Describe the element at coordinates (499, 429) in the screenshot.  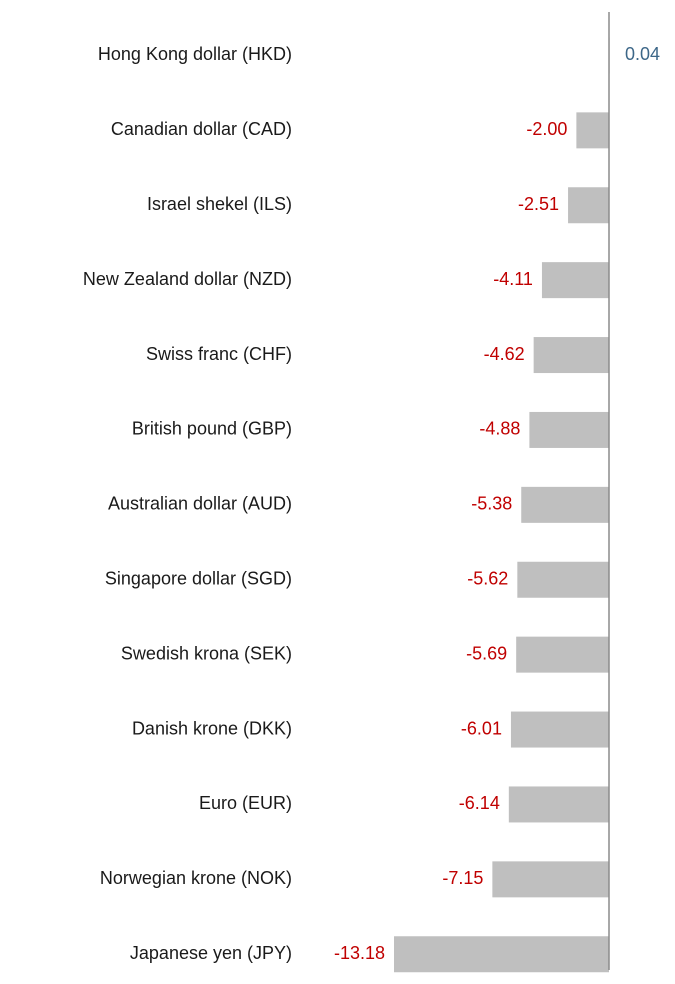
I see `value-label: -4.88` at that location.